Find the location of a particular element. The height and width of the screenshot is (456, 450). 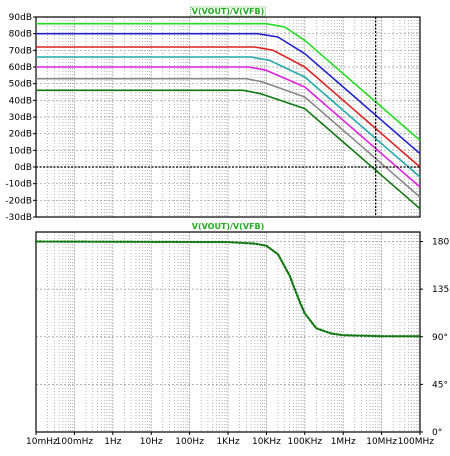

magnitude-y-tick-label: 90dB is located at coordinates (20, 18).